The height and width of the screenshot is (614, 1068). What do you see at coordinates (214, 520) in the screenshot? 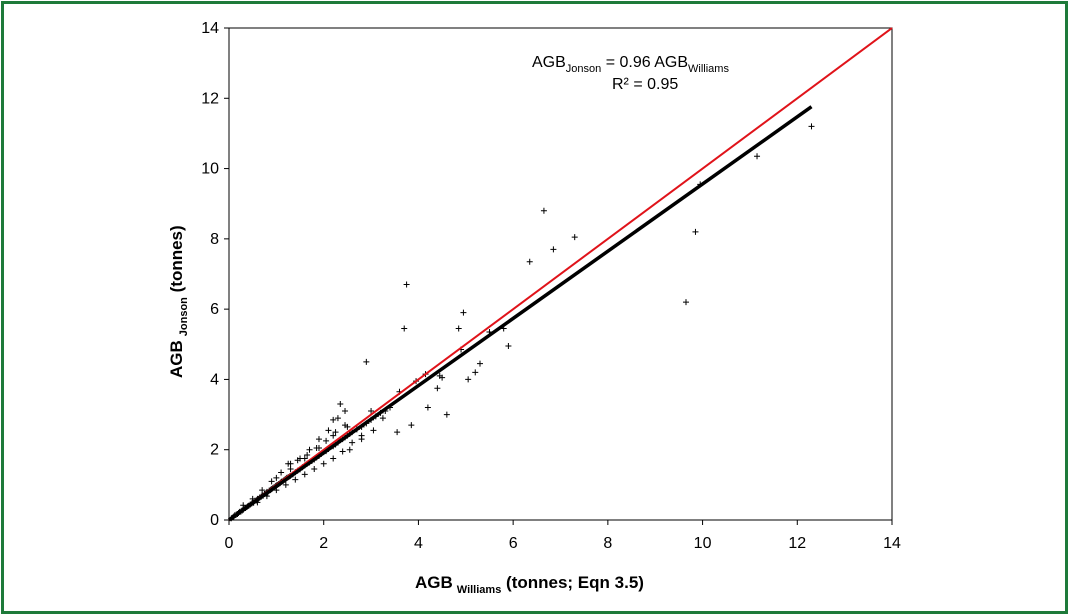
I see `y-tick-label: 0` at bounding box center [214, 520].